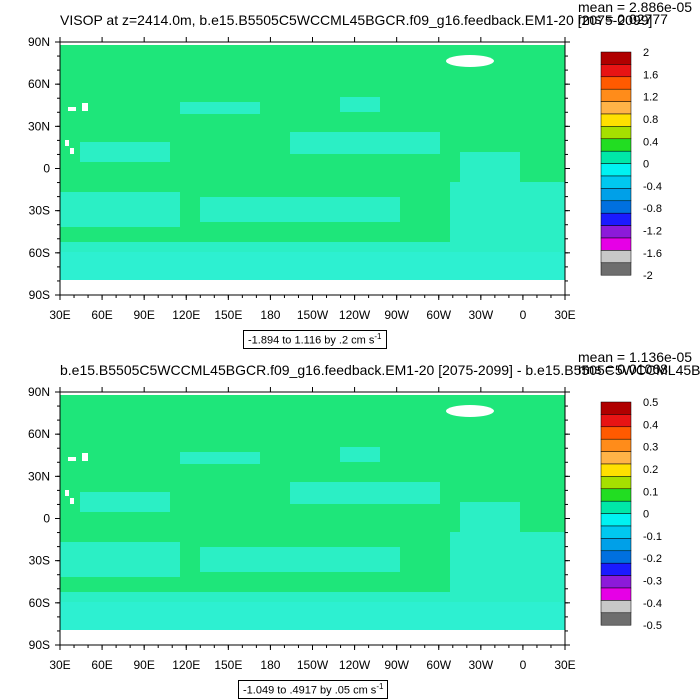  What do you see at coordinates (143, 315) in the screenshot?
I see `lon-label: 90E` at bounding box center [143, 315].